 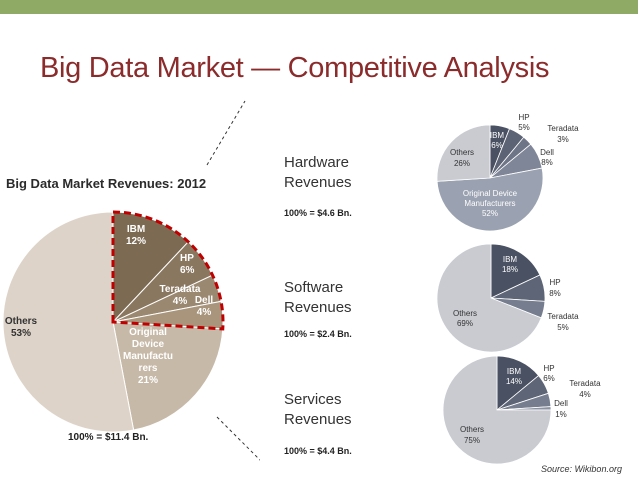 What do you see at coordinates (318, 213) in the screenshot?
I see `hardware-total-label: 100% = $4.6 Bn.` at bounding box center [318, 213].